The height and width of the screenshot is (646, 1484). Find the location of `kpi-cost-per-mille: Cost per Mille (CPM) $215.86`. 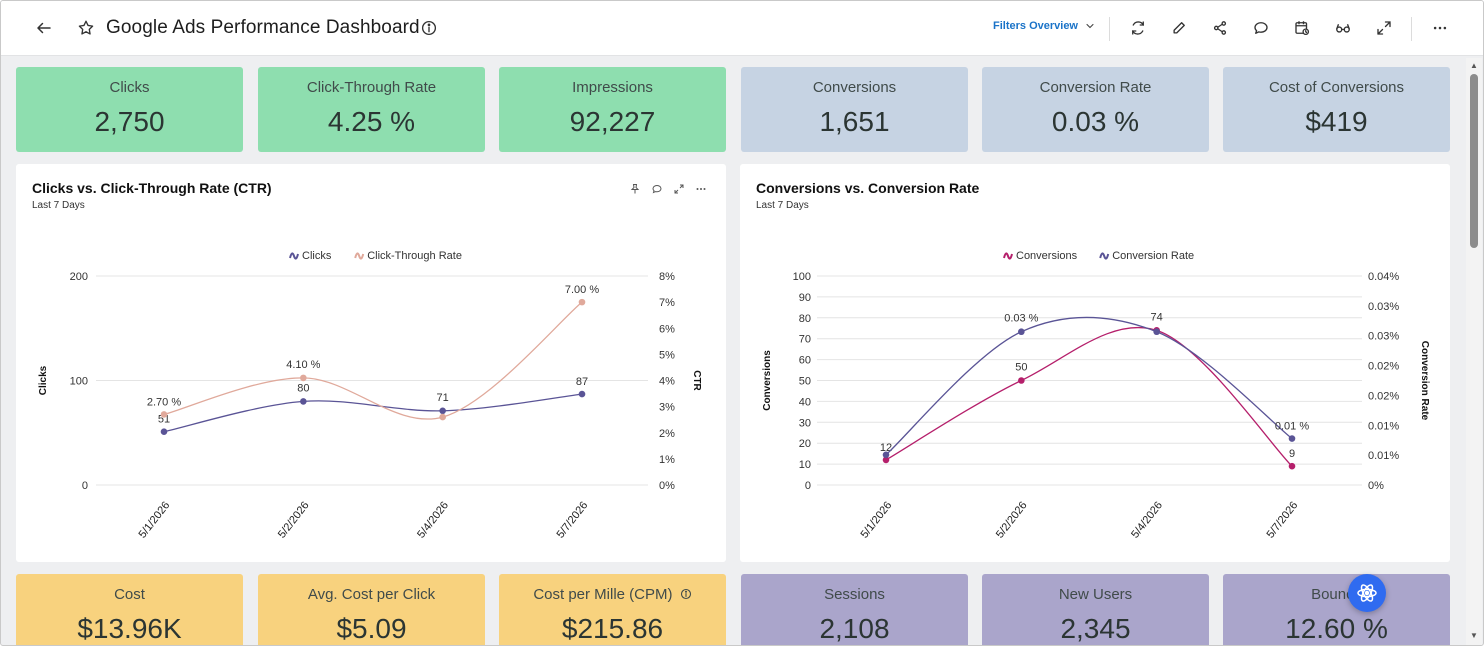

kpi-cost-per-mille: Cost per Mille (CPM) $215.86 is located at coordinates (612, 609).